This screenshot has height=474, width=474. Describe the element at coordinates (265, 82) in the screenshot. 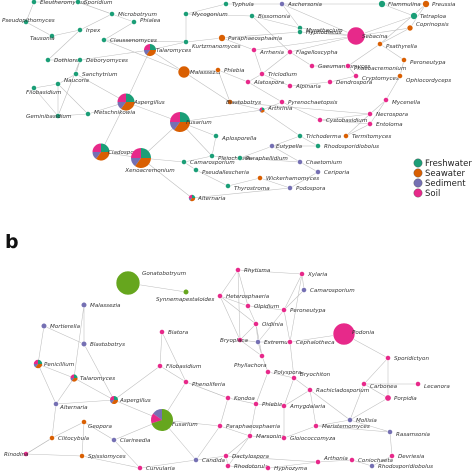

I see `panel-a-node-alatospora: Alatospora` at that location.